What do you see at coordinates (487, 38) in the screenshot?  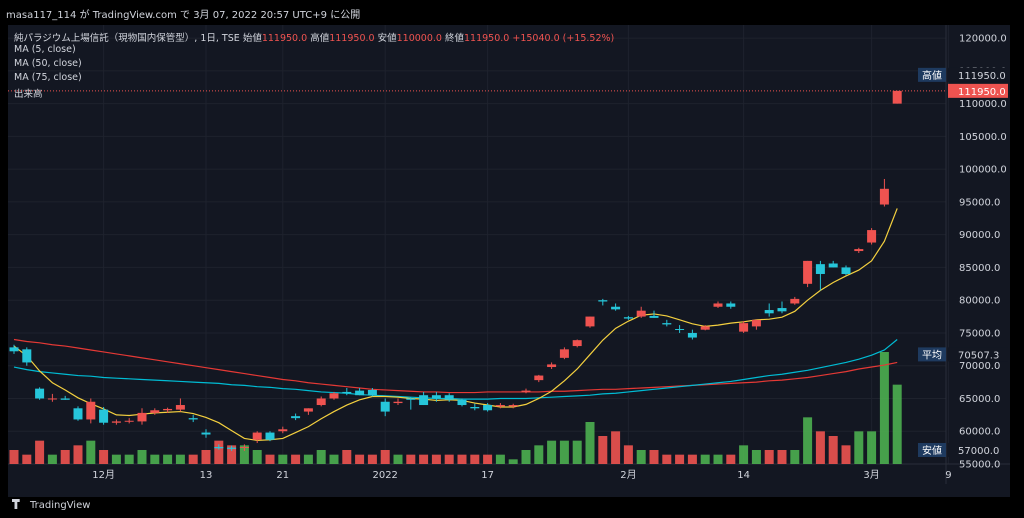 I see `close-value: 111950.0` at bounding box center [487, 38].